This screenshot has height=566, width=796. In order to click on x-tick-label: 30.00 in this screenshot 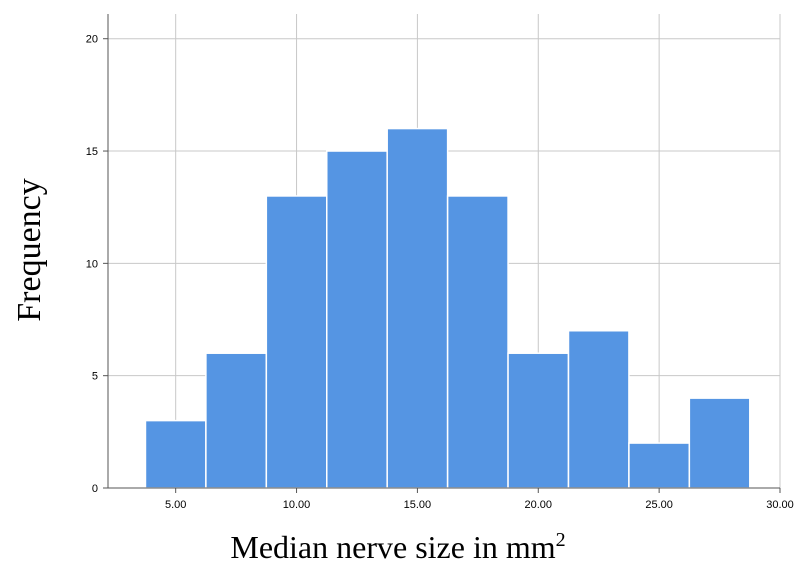, I will do `click(780, 505)`.